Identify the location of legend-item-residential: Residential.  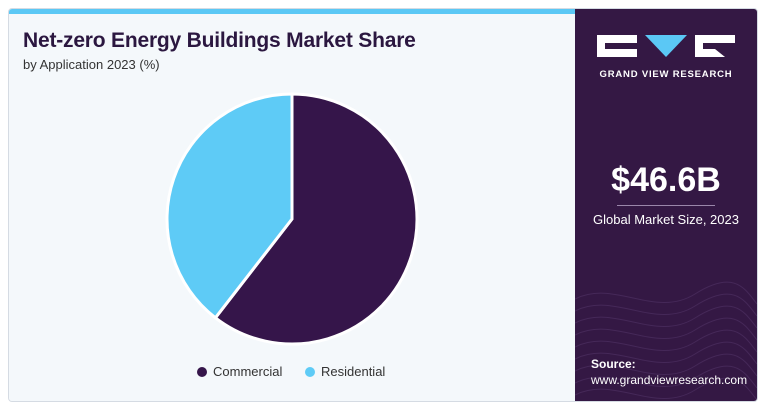
(345, 371).